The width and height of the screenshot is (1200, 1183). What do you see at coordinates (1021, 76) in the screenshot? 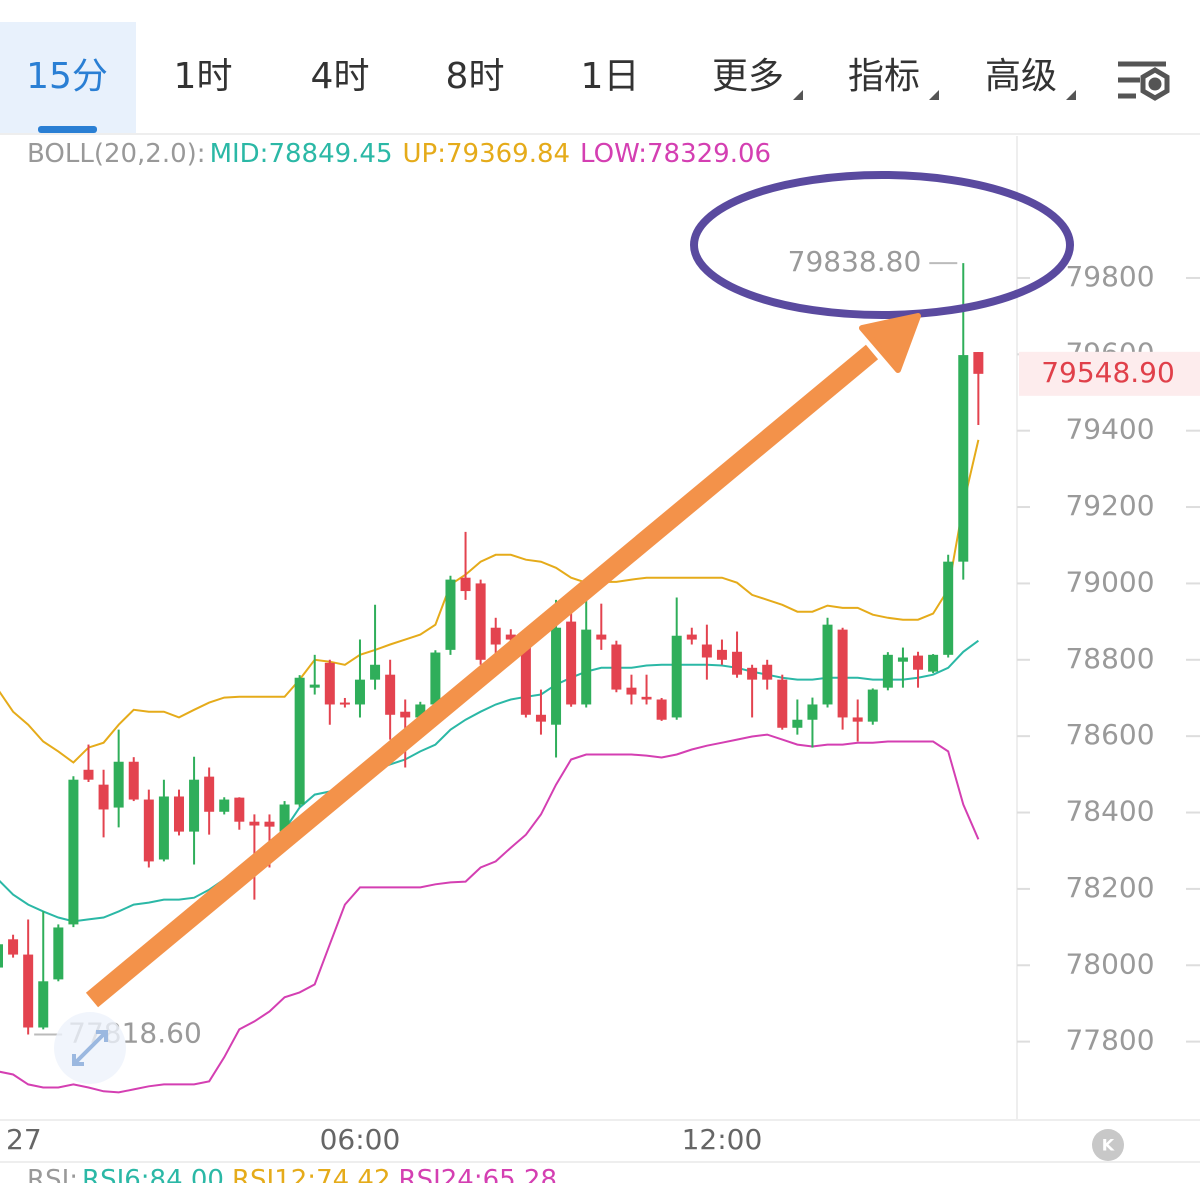
I see `tab: 高级` at bounding box center [1021, 76].